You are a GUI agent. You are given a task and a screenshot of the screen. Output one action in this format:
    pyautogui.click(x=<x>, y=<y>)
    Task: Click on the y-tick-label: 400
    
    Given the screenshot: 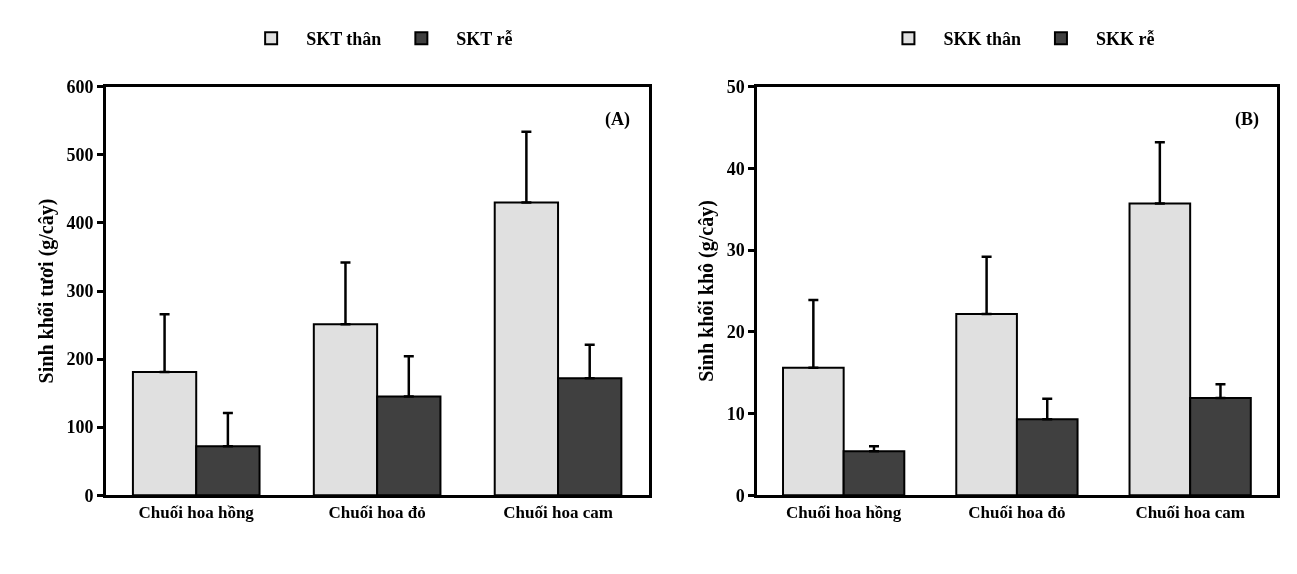 What is the action you would take?
    pyautogui.click(x=80, y=223)
    